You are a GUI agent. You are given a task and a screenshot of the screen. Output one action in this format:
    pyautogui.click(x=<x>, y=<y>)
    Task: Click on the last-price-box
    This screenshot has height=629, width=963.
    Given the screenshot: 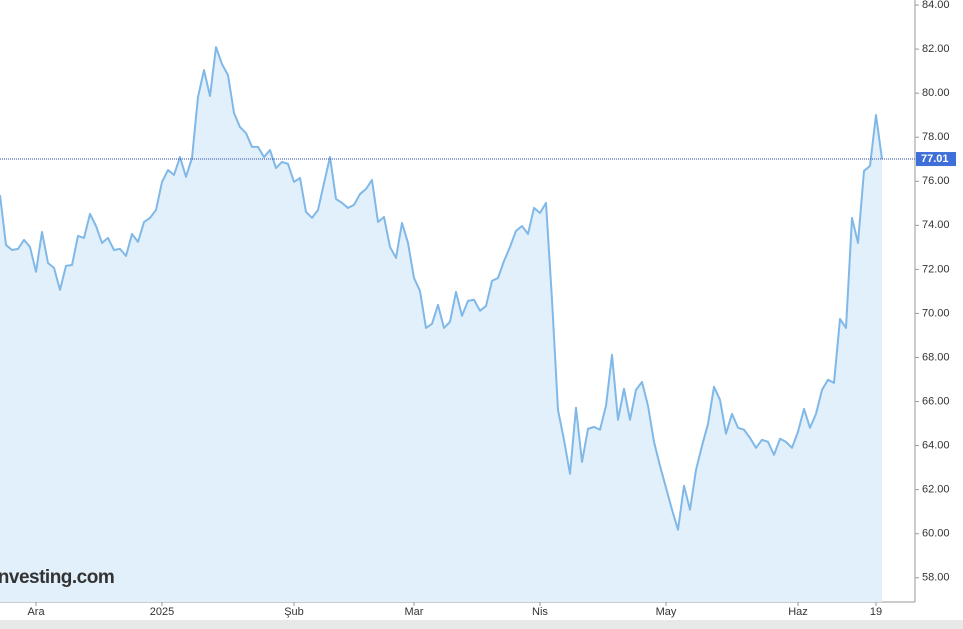 What is the action you would take?
    pyautogui.click(x=936, y=159)
    